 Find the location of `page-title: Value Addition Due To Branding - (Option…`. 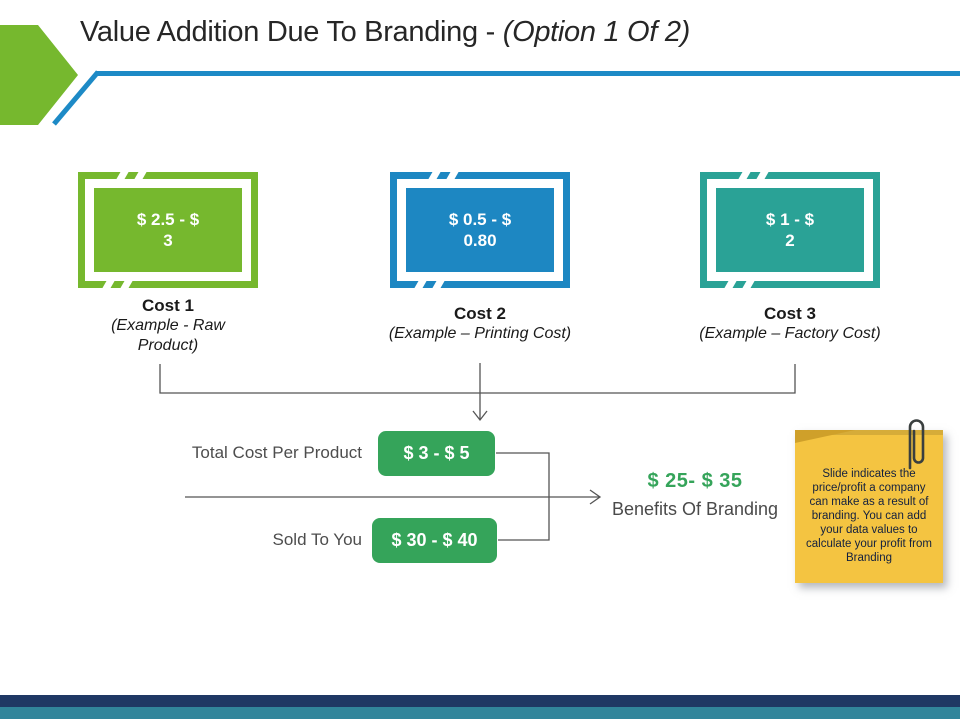

page-title: Value Addition Due To Branding - (Option… is located at coordinates (500, 32).